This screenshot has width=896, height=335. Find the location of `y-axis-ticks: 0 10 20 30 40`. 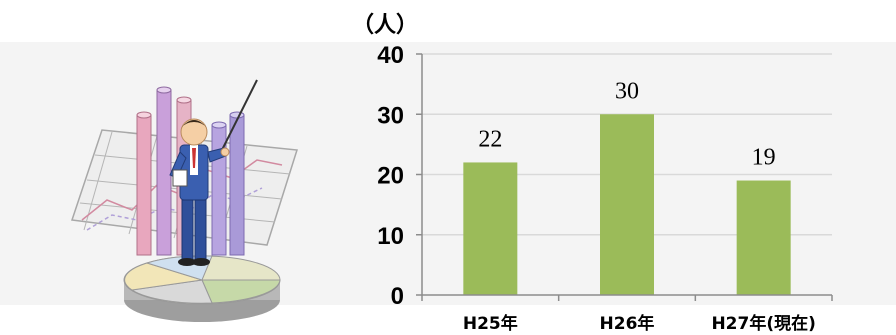

y-axis-ticks: 0 10 20 30 40 is located at coordinates (390, 176).